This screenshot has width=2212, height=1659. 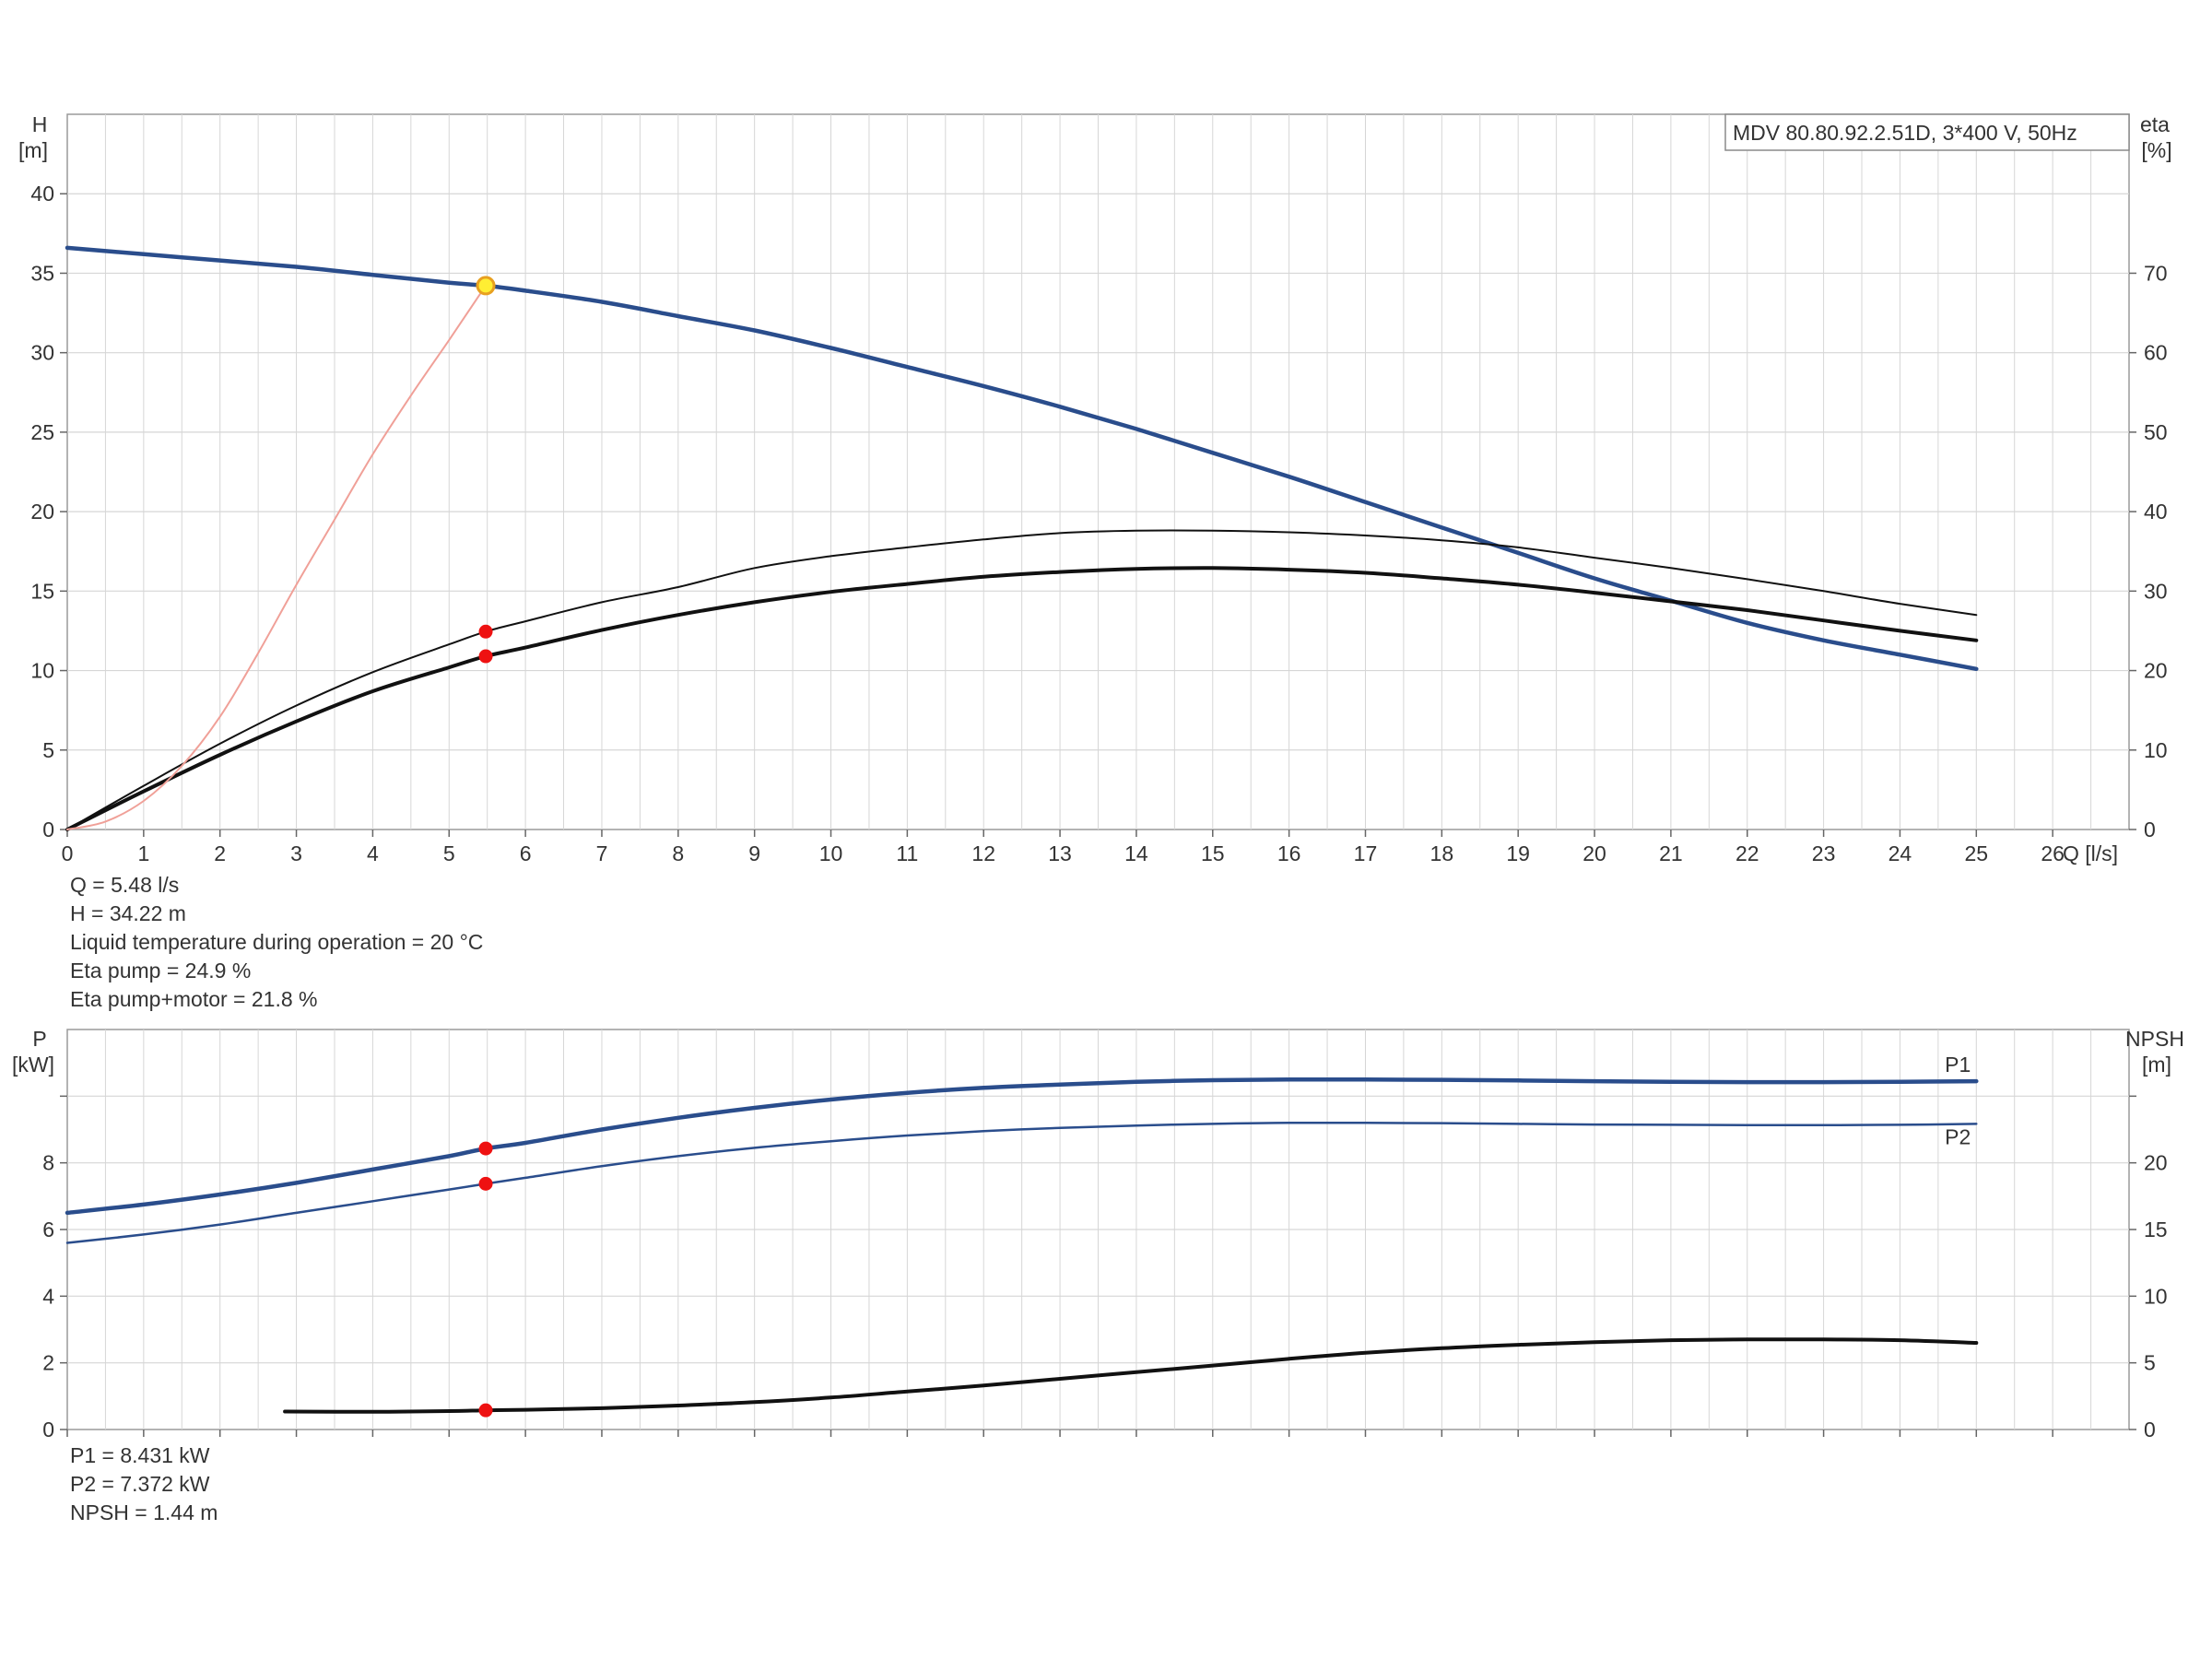 What do you see at coordinates (2053, 853) in the screenshot?
I see `x-tick-label: 26` at bounding box center [2053, 853].